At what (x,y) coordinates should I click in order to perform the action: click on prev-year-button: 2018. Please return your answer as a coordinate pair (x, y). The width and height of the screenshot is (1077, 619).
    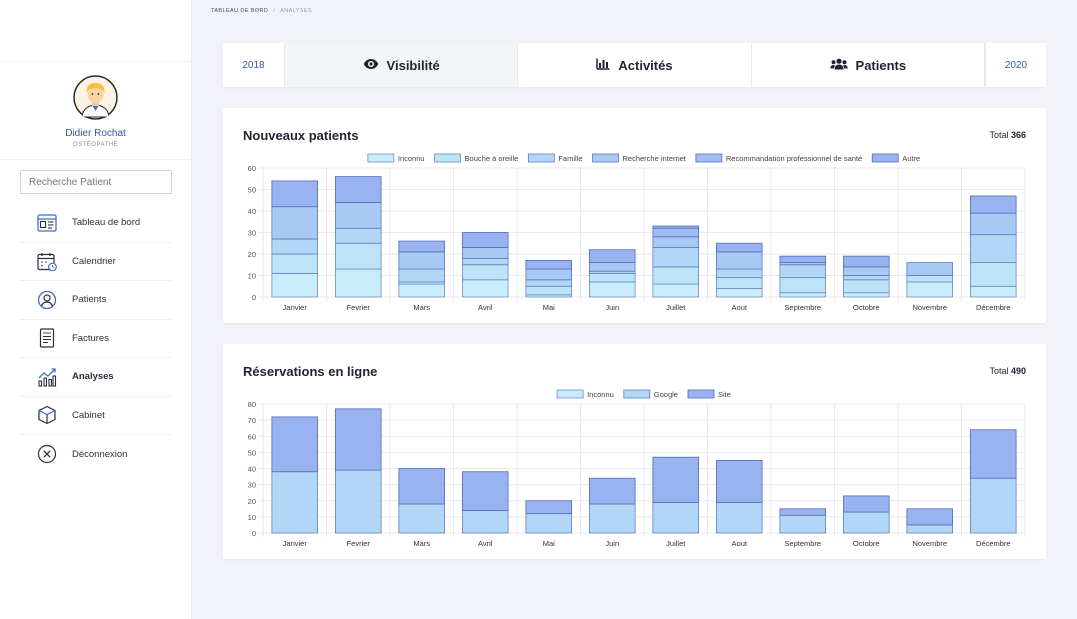
    Looking at the image, I should click on (254, 65).